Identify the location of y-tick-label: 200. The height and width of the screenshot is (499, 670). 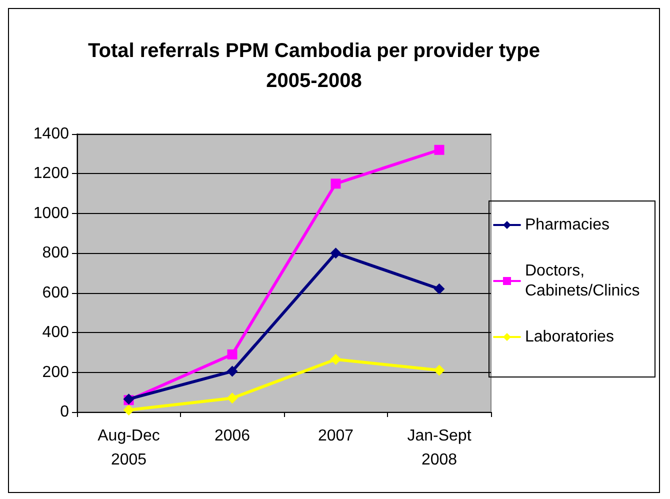
(56, 372).